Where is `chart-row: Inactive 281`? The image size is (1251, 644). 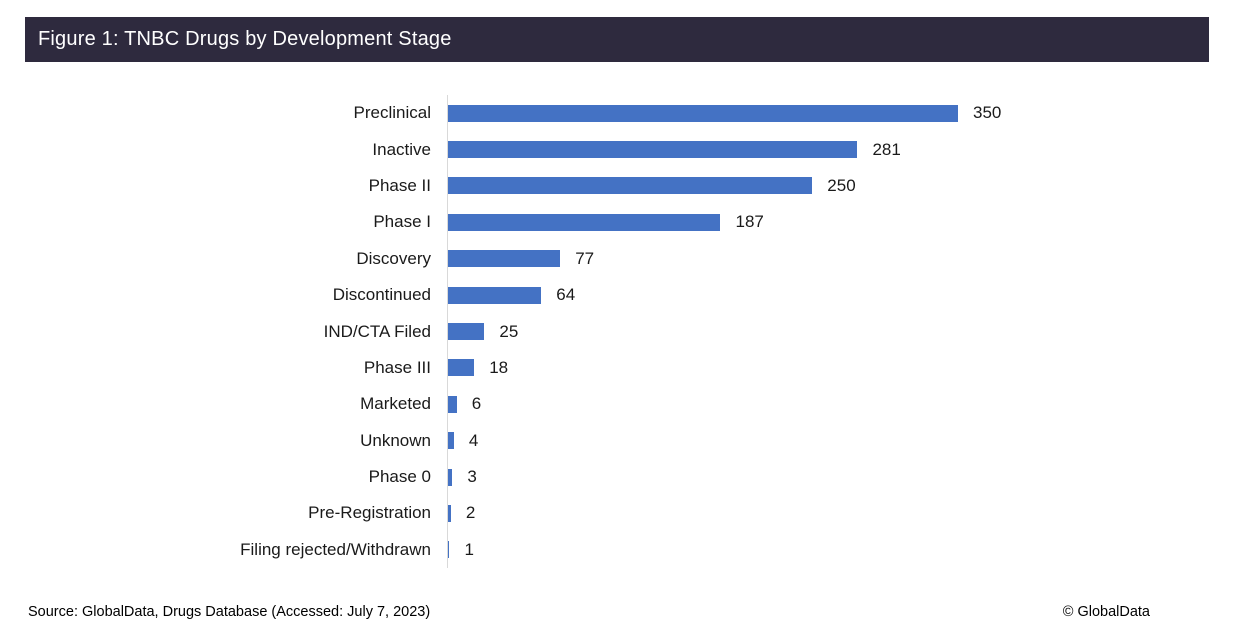 chart-row: Inactive 281 is located at coordinates (625, 149).